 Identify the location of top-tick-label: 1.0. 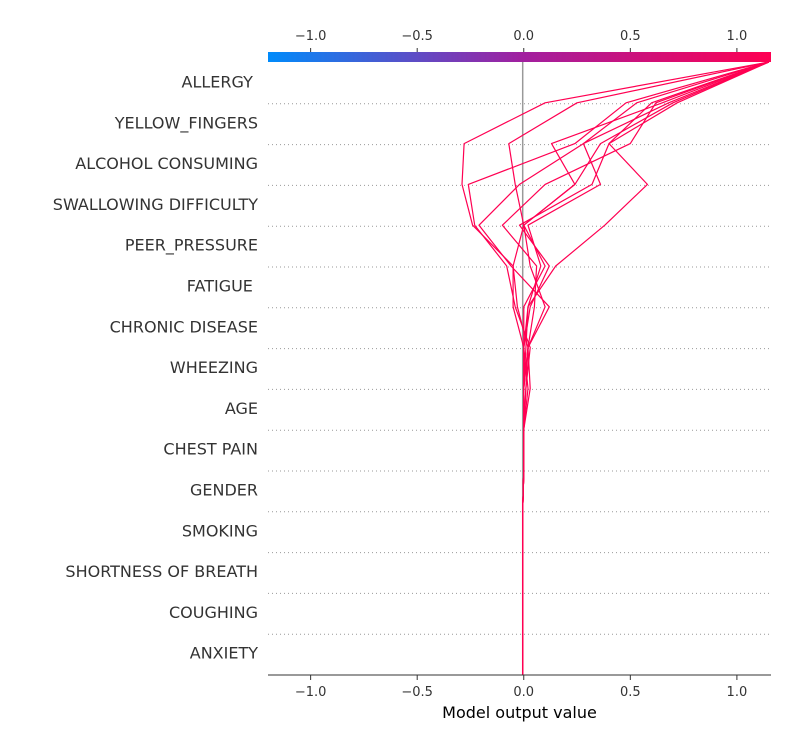
(737, 36).